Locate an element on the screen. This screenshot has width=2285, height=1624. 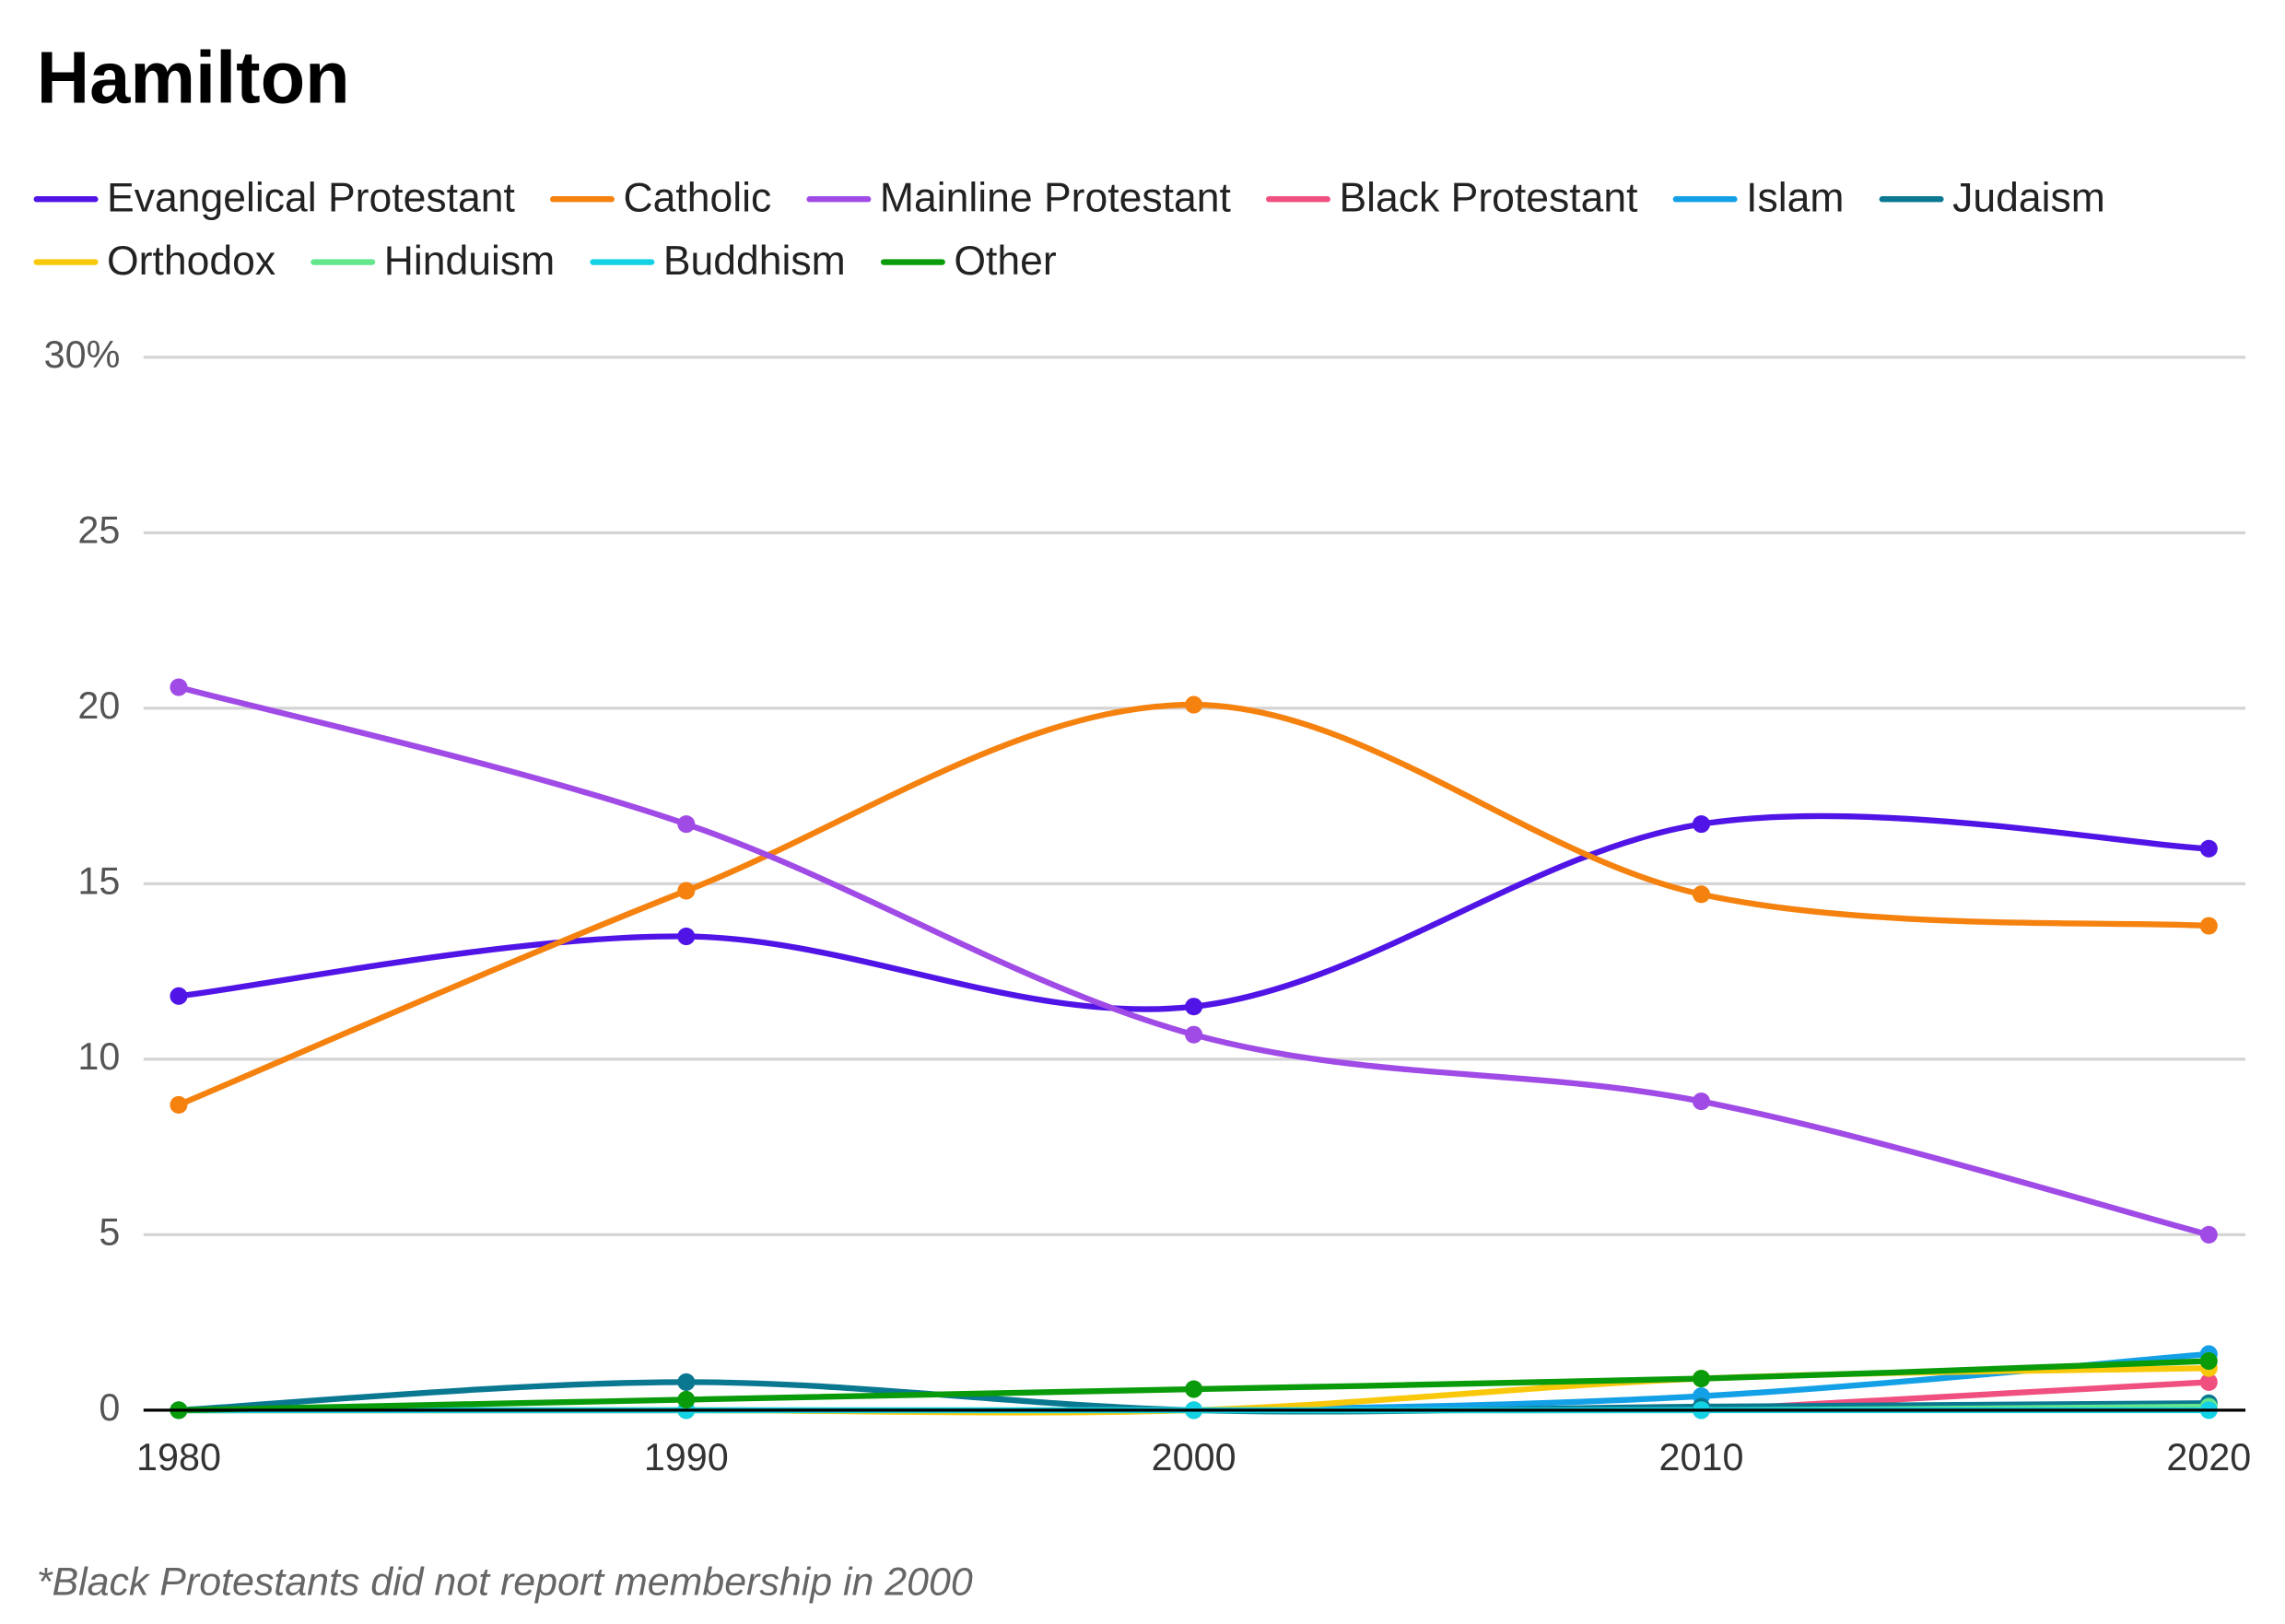
legend-entry: Other is located at coordinates (969, 262).